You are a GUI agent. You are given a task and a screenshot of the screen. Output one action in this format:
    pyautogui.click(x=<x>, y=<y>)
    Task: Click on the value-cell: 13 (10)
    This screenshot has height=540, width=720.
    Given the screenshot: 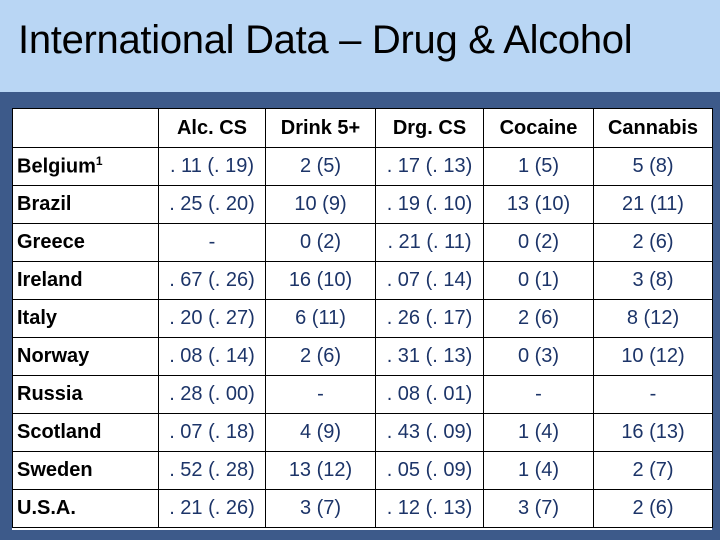 What is the action you would take?
    pyautogui.click(x=538, y=204)
    